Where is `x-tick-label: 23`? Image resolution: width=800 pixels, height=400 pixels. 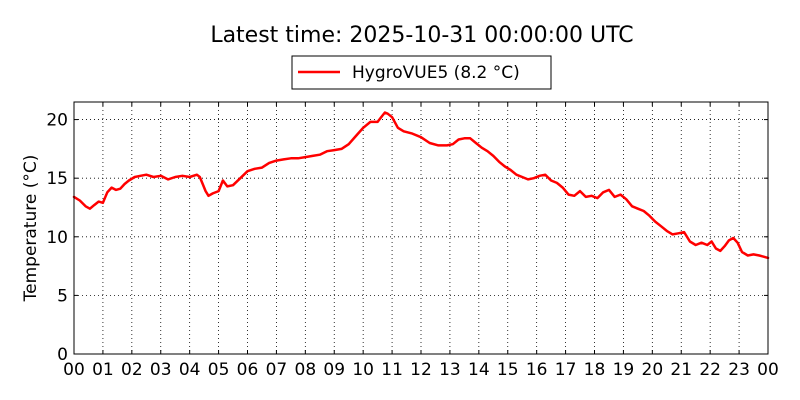
x-tick-label: 23 is located at coordinates (739, 370).